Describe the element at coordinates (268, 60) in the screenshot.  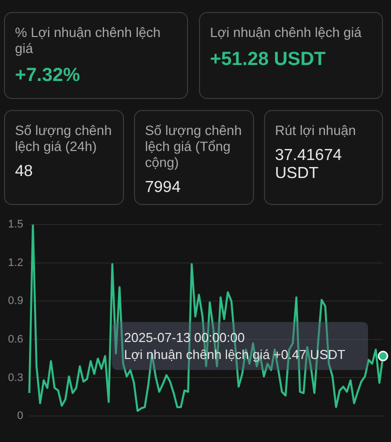
I see `text: +51.28 USDT` at that location.